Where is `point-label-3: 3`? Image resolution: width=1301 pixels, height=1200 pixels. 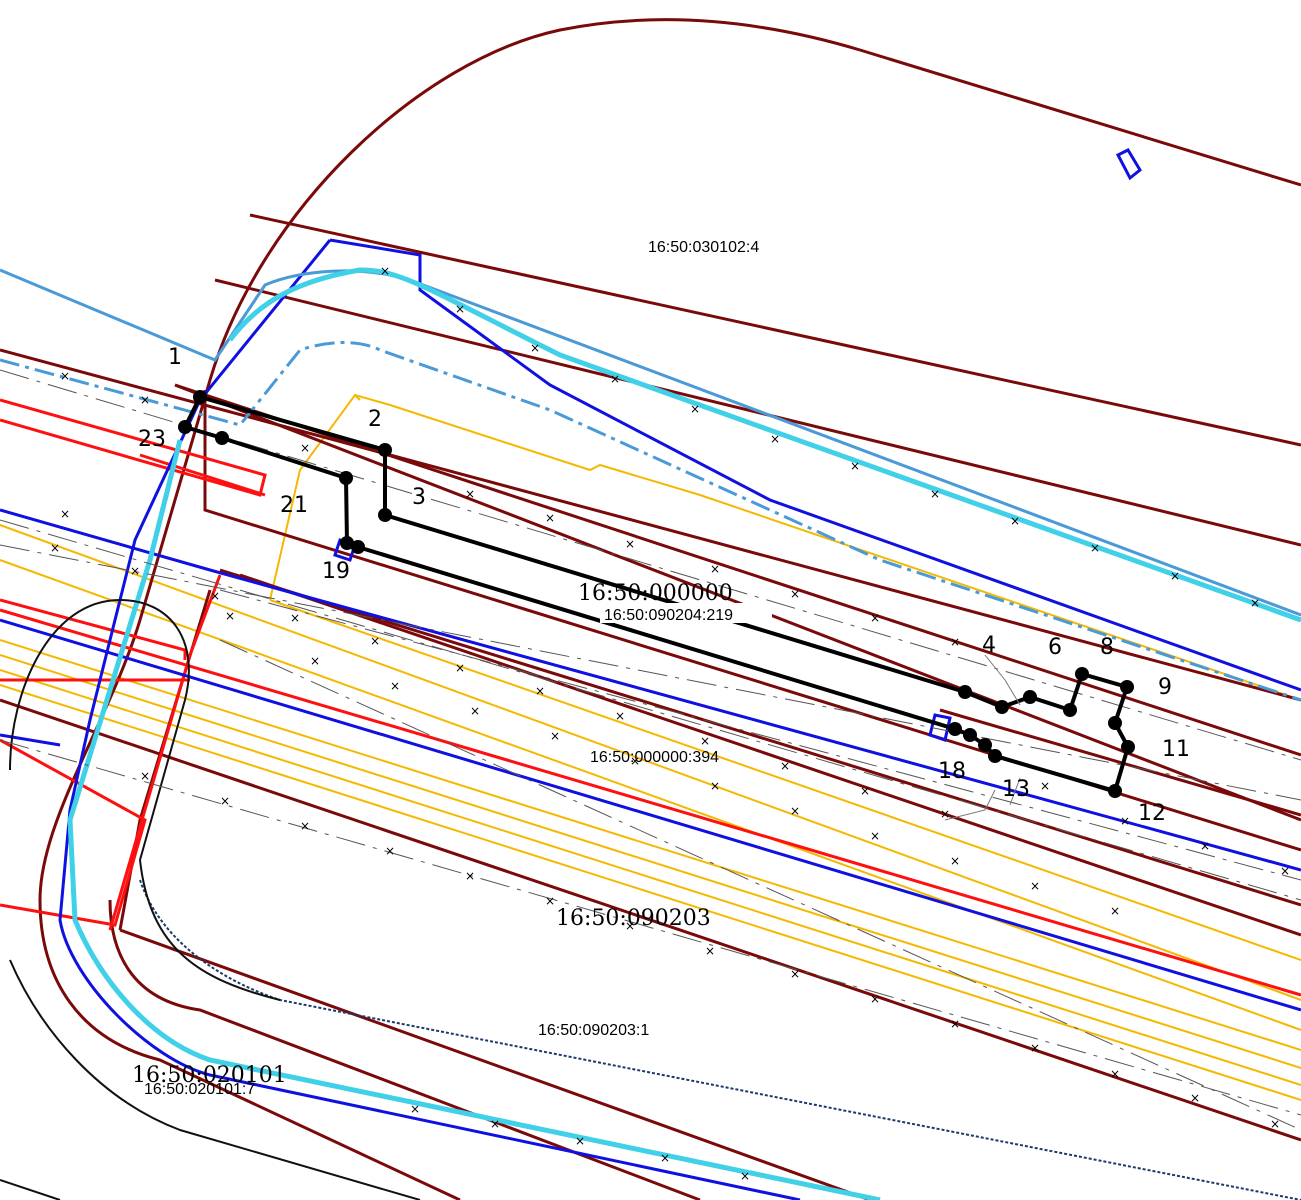 point-label-3: 3 is located at coordinates (419, 497).